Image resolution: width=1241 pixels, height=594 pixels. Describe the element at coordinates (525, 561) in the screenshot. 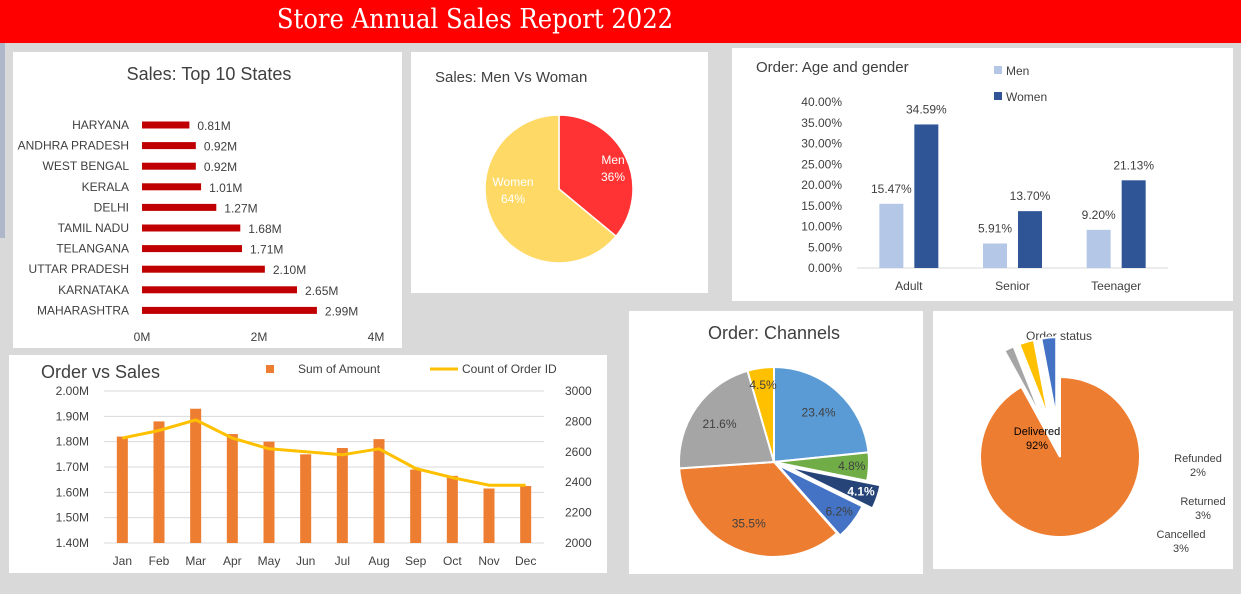

I see `ordersales-x-tick: Dec` at that location.